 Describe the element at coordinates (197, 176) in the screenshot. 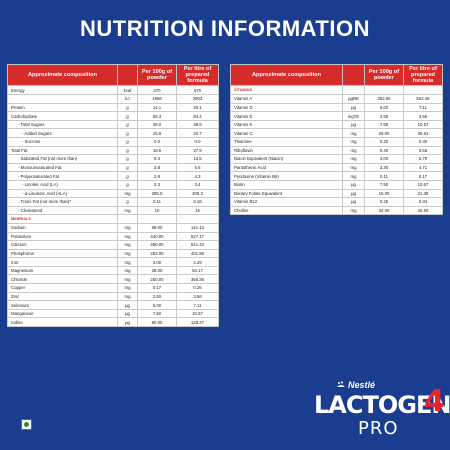

I see `value-per-litre: 4.3` at that location.